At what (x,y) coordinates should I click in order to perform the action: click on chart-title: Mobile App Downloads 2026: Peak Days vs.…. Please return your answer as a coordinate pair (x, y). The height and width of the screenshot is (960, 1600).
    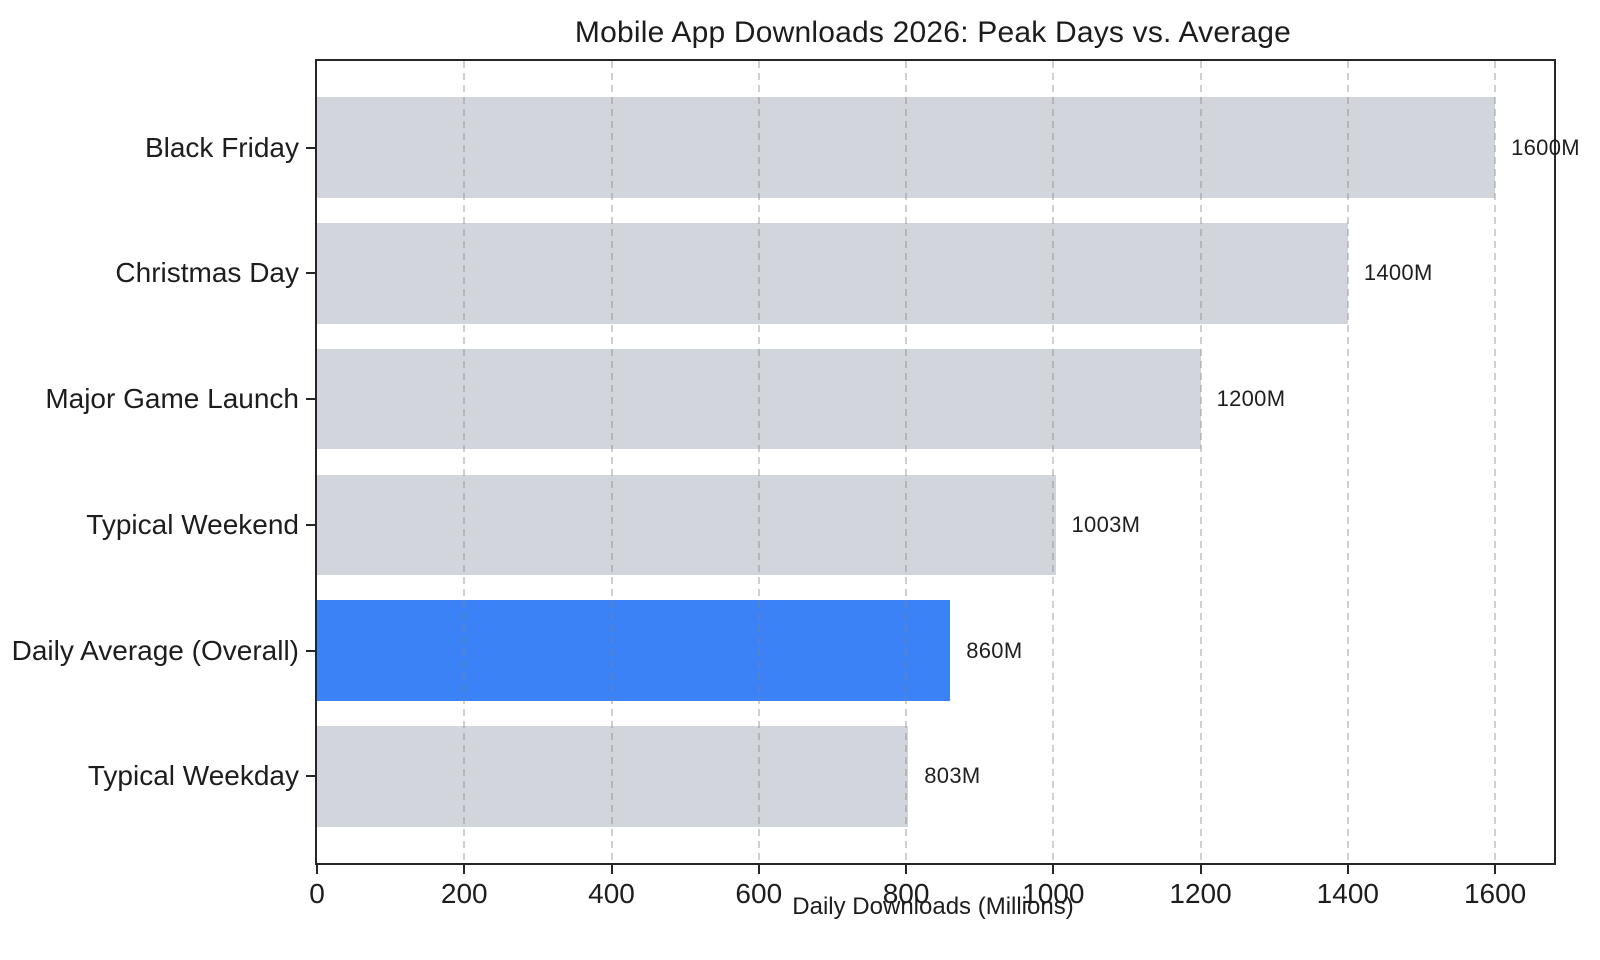
    Looking at the image, I should click on (933, 32).